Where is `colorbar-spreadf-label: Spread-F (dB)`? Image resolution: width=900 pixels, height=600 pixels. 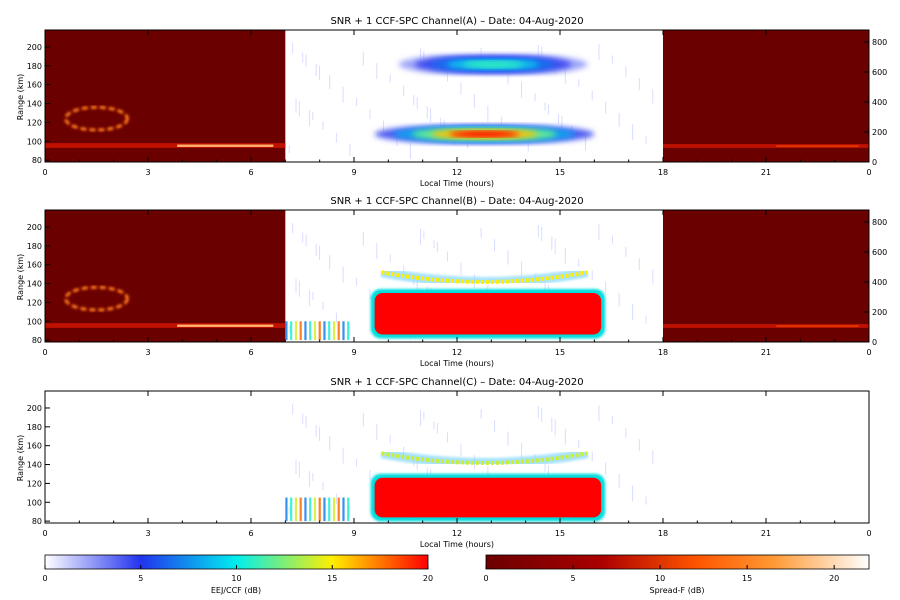
colorbar-spreadf-label: Spread-F (dB) is located at coordinates (676, 590).